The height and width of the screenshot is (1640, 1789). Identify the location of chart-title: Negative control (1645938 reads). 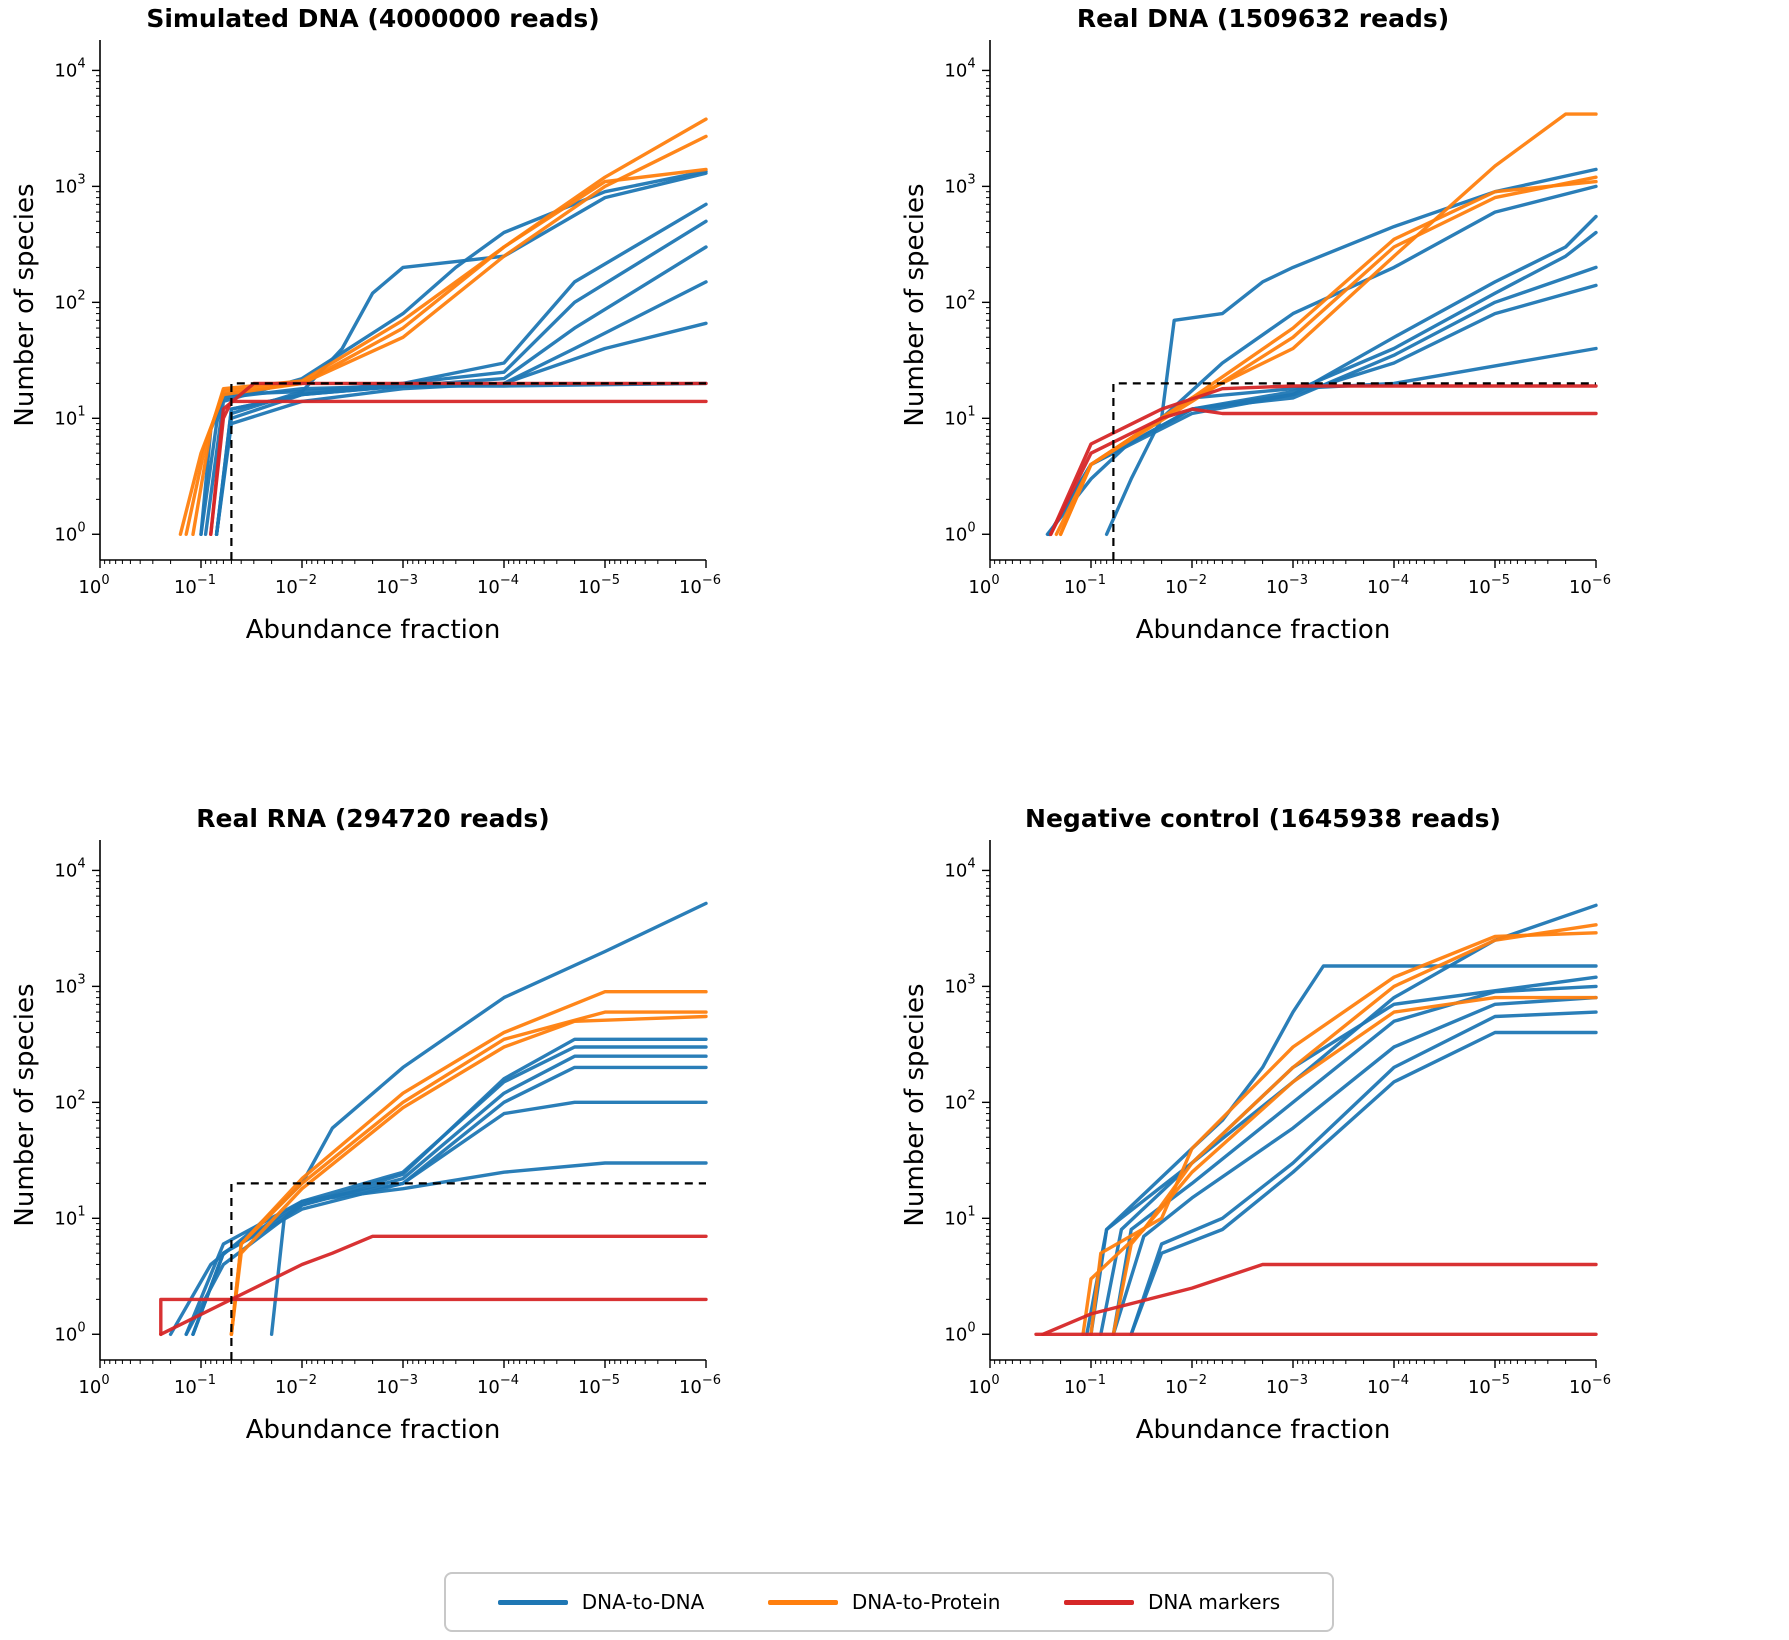
(1263, 818).